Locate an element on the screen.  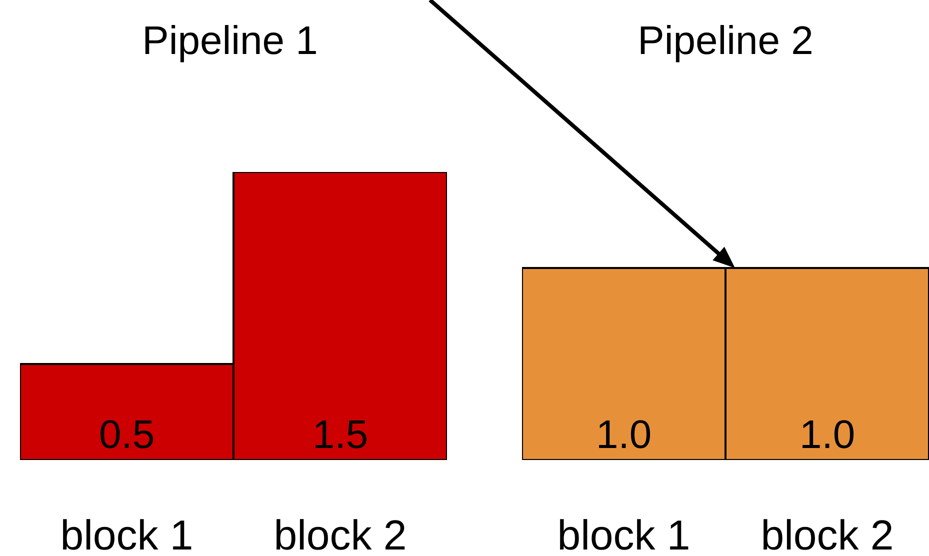
data-label: 1.5 is located at coordinates (340, 435).